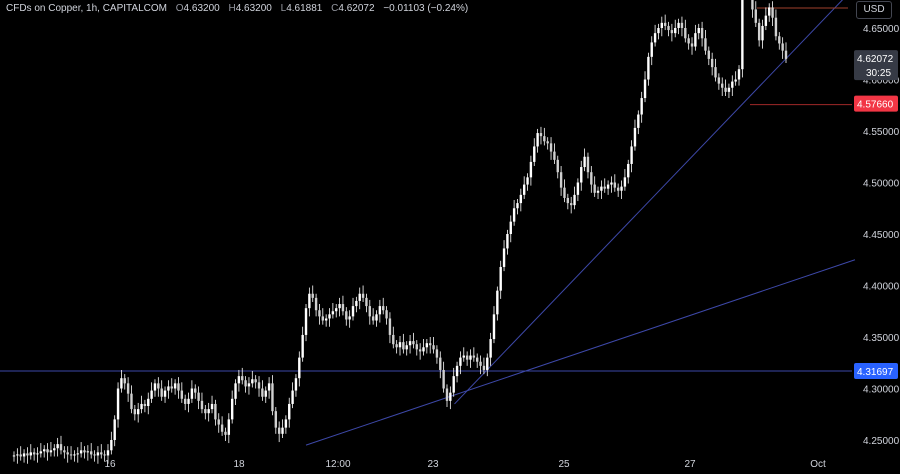 The height and width of the screenshot is (474, 900). What do you see at coordinates (875, 372) in the screenshot?
I see `level-price-label: 4.31697` at bounding box center [875, 372].